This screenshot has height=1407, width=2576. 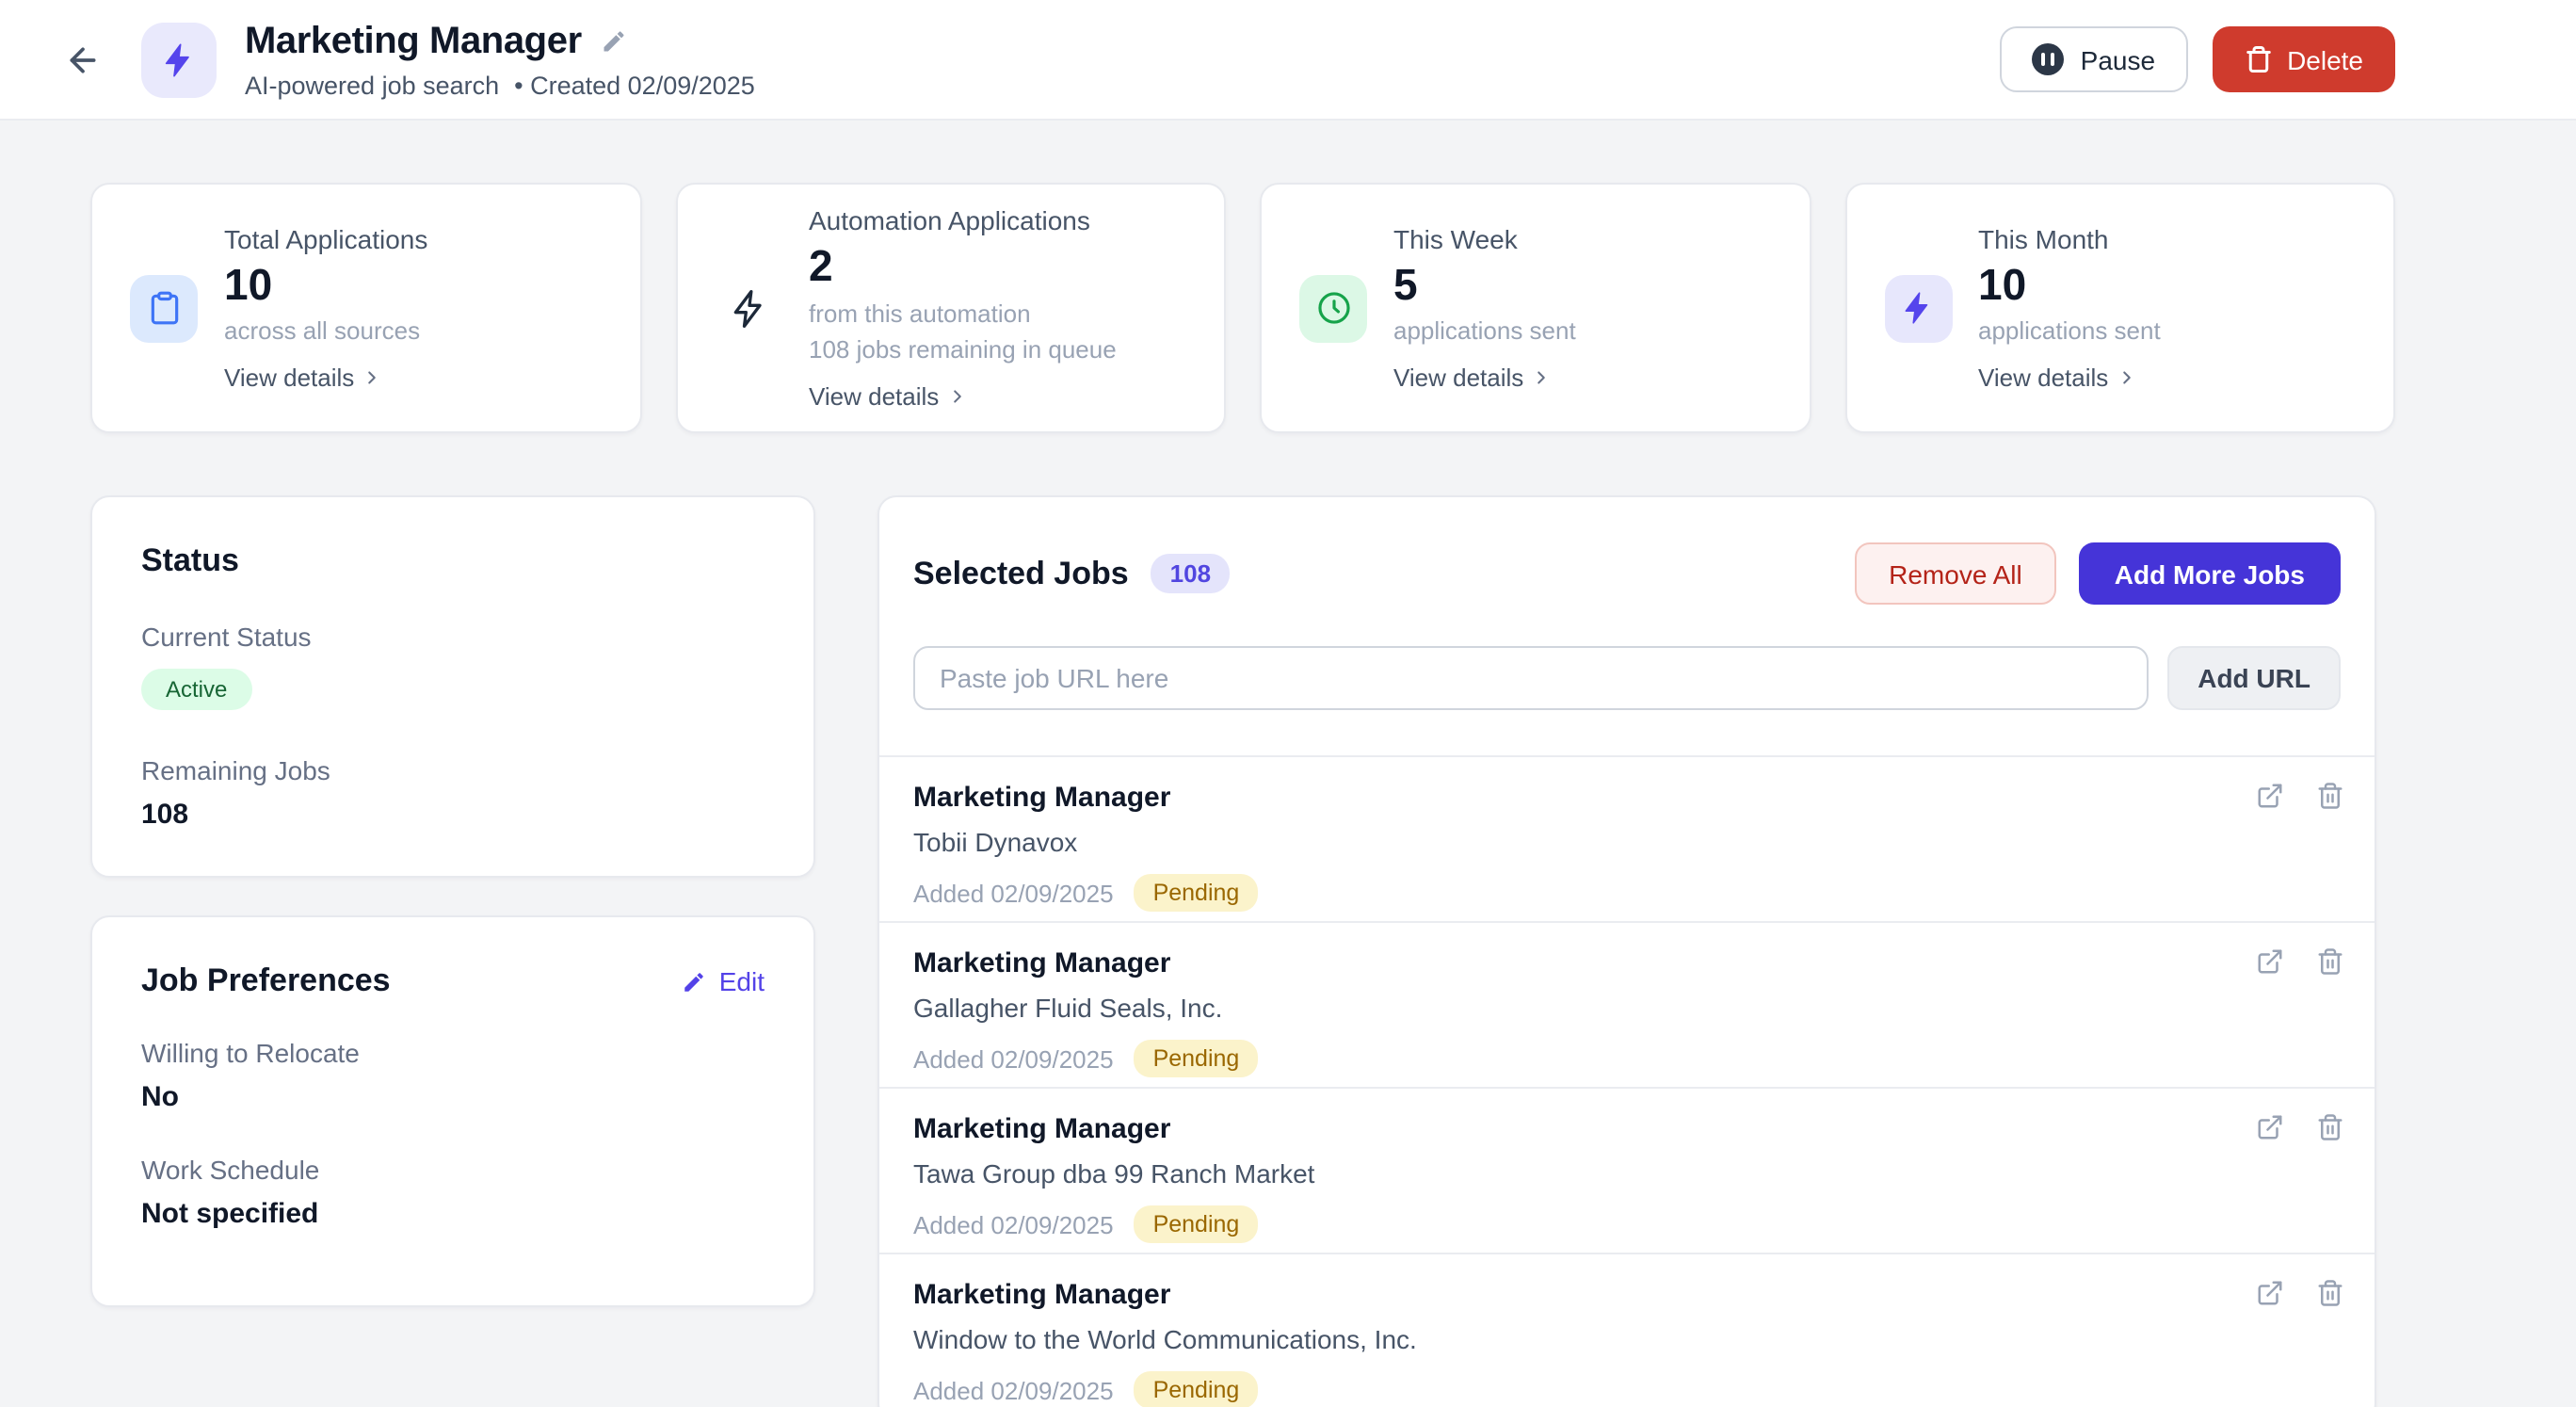 What do you see at coordinates (1918, 308) in the screenshot?
I see `lightning-icon` at bounding box center [1918, 308].